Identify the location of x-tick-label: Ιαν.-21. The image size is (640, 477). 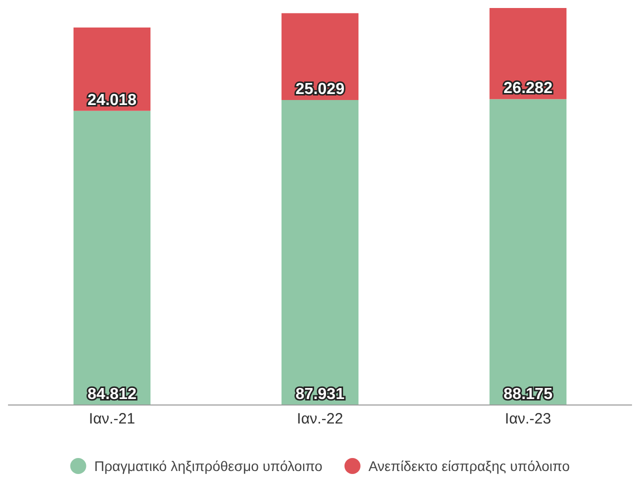
(112, 419).